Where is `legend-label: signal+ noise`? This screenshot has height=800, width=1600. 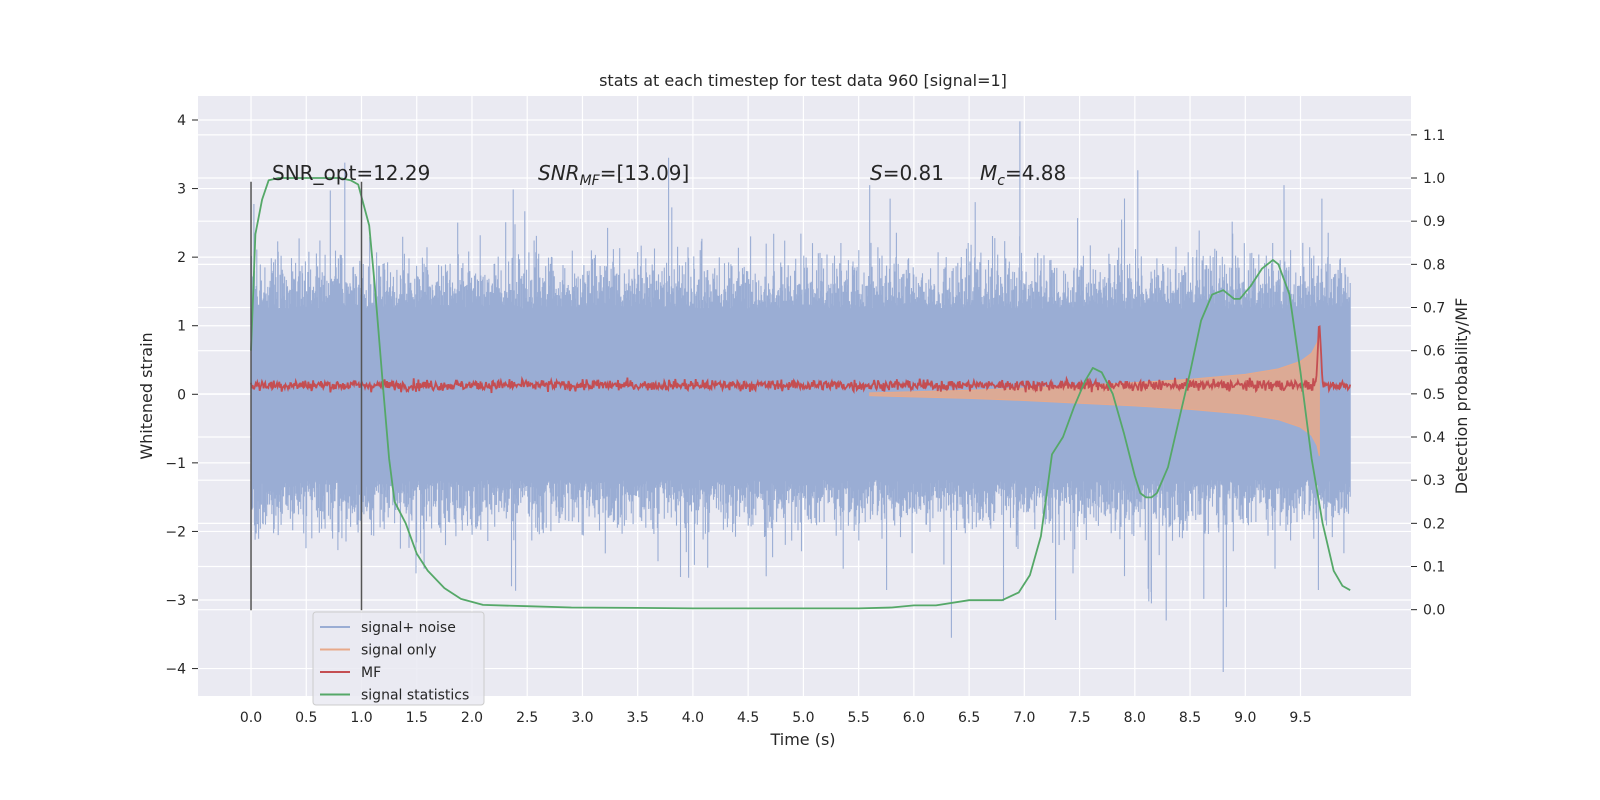
legend-label: signal+ noise is located at coordinates (408, 628).